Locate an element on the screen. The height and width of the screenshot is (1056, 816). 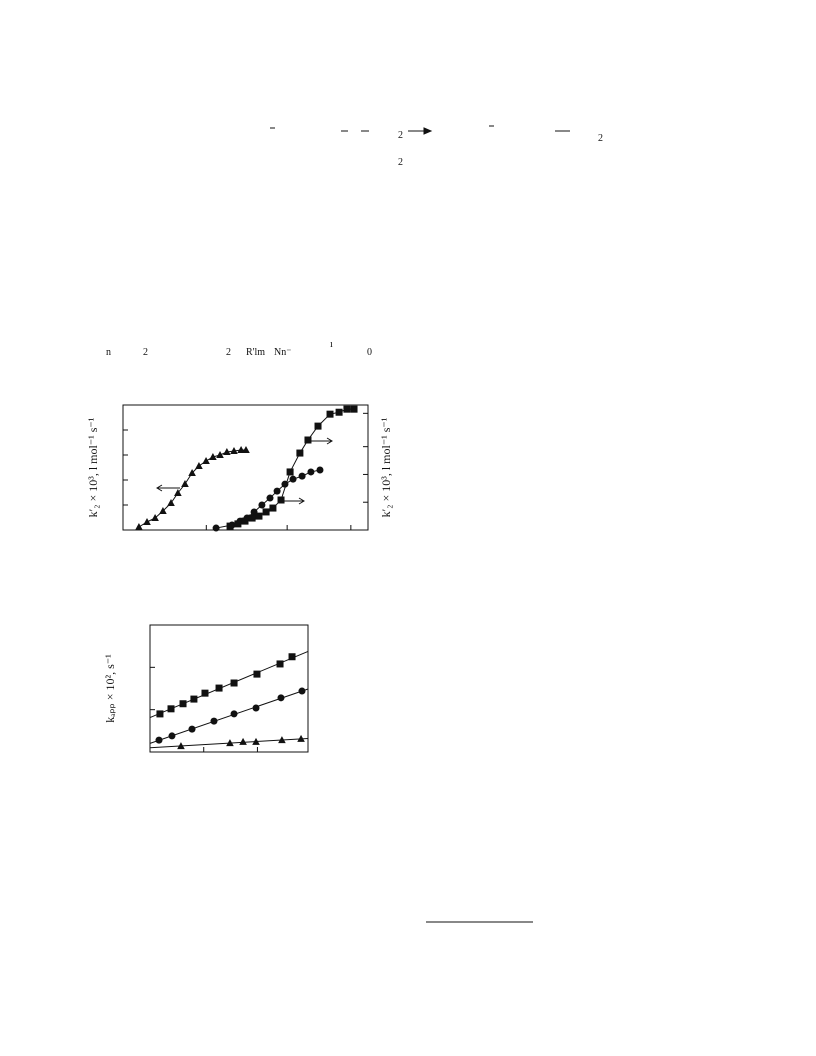
y2-axis-label: k′₂ × 10³, l mol⁻¹ s⁻¹ is located at coordinates (386, 467).